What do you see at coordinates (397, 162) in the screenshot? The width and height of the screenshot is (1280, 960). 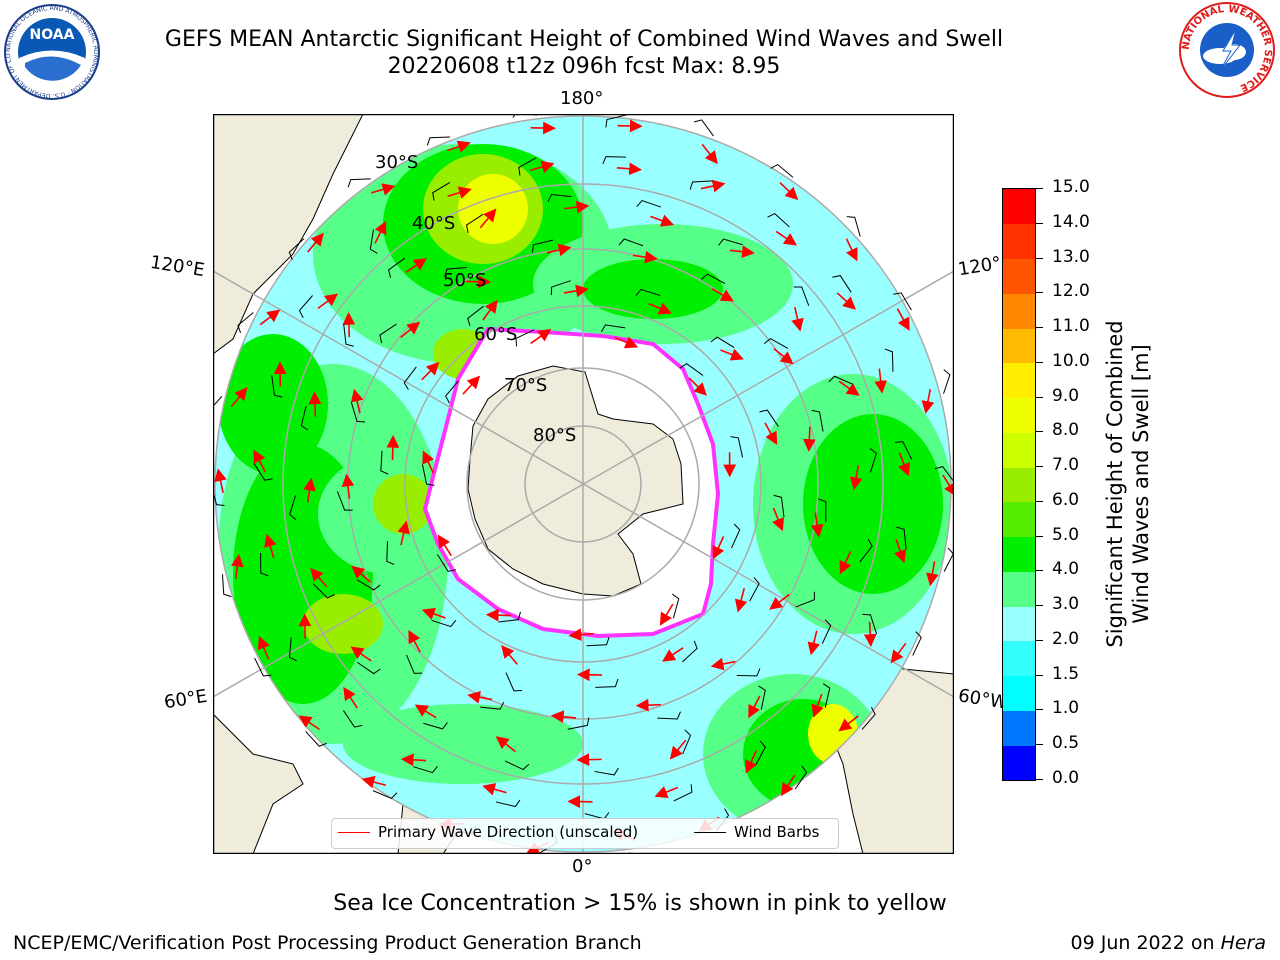 I see `lat-label-30s: 30°S` at bounding box center [397, 162].